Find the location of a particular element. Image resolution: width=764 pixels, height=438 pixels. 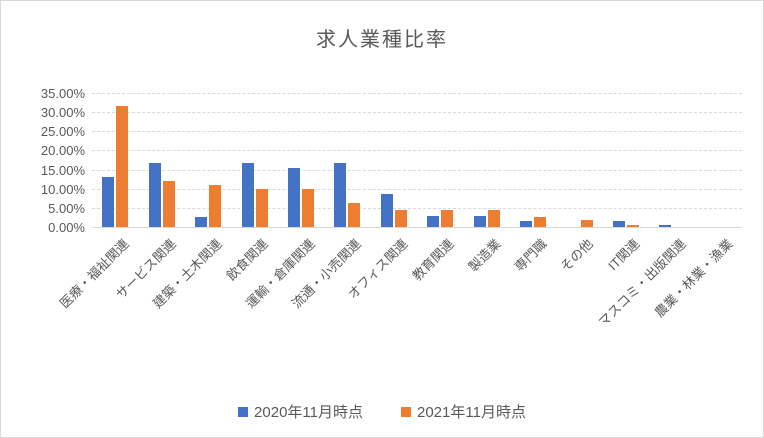

bar-series-1-運輸・倉庫関連 is located at coordinates (307, 208).